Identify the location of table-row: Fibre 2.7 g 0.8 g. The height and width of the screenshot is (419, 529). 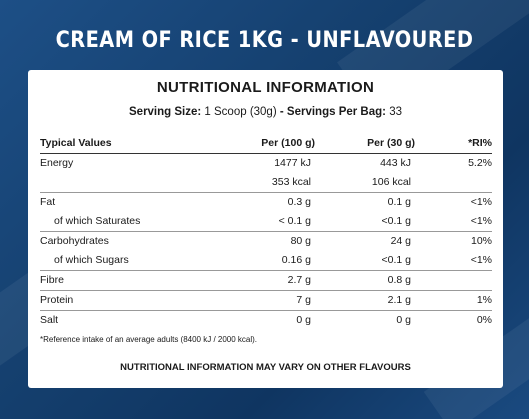
(266, 280).